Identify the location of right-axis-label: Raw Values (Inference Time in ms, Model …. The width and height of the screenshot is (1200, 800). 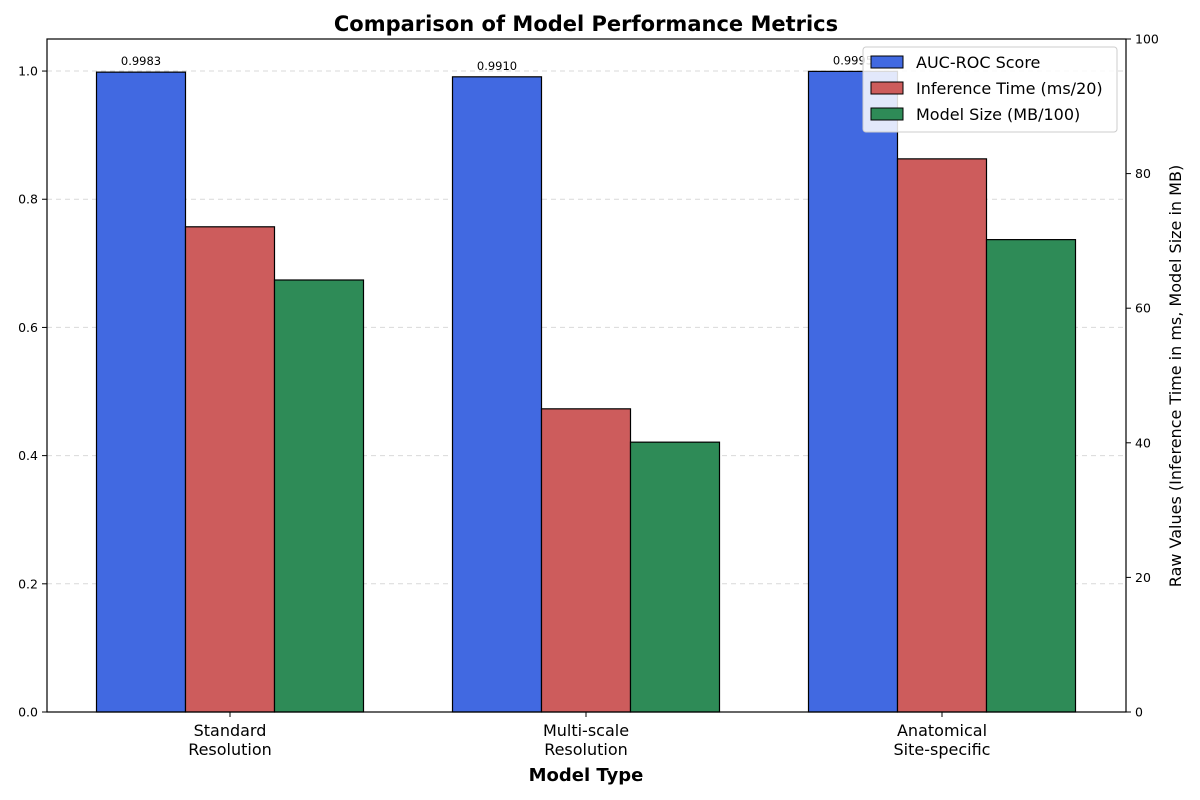
(1175, 376).